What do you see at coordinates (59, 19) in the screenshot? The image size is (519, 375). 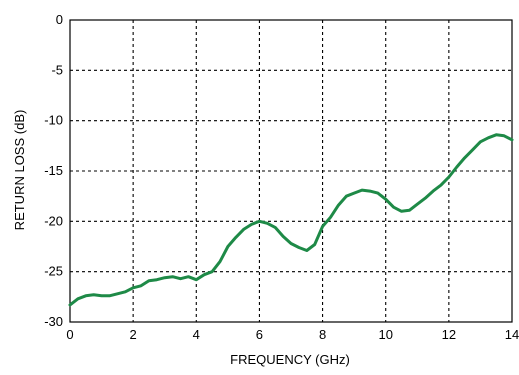 I see `y-tick-label: 0` at bounding box center [59, 19].